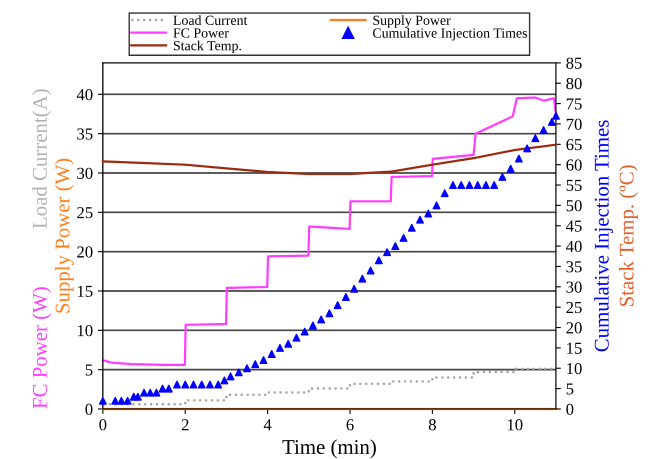 This screenshot has height=459, width=651. Describe the element at coordinates (603, 236) in the screenshot. I see `text: Cumulative Injection Times` at that location.